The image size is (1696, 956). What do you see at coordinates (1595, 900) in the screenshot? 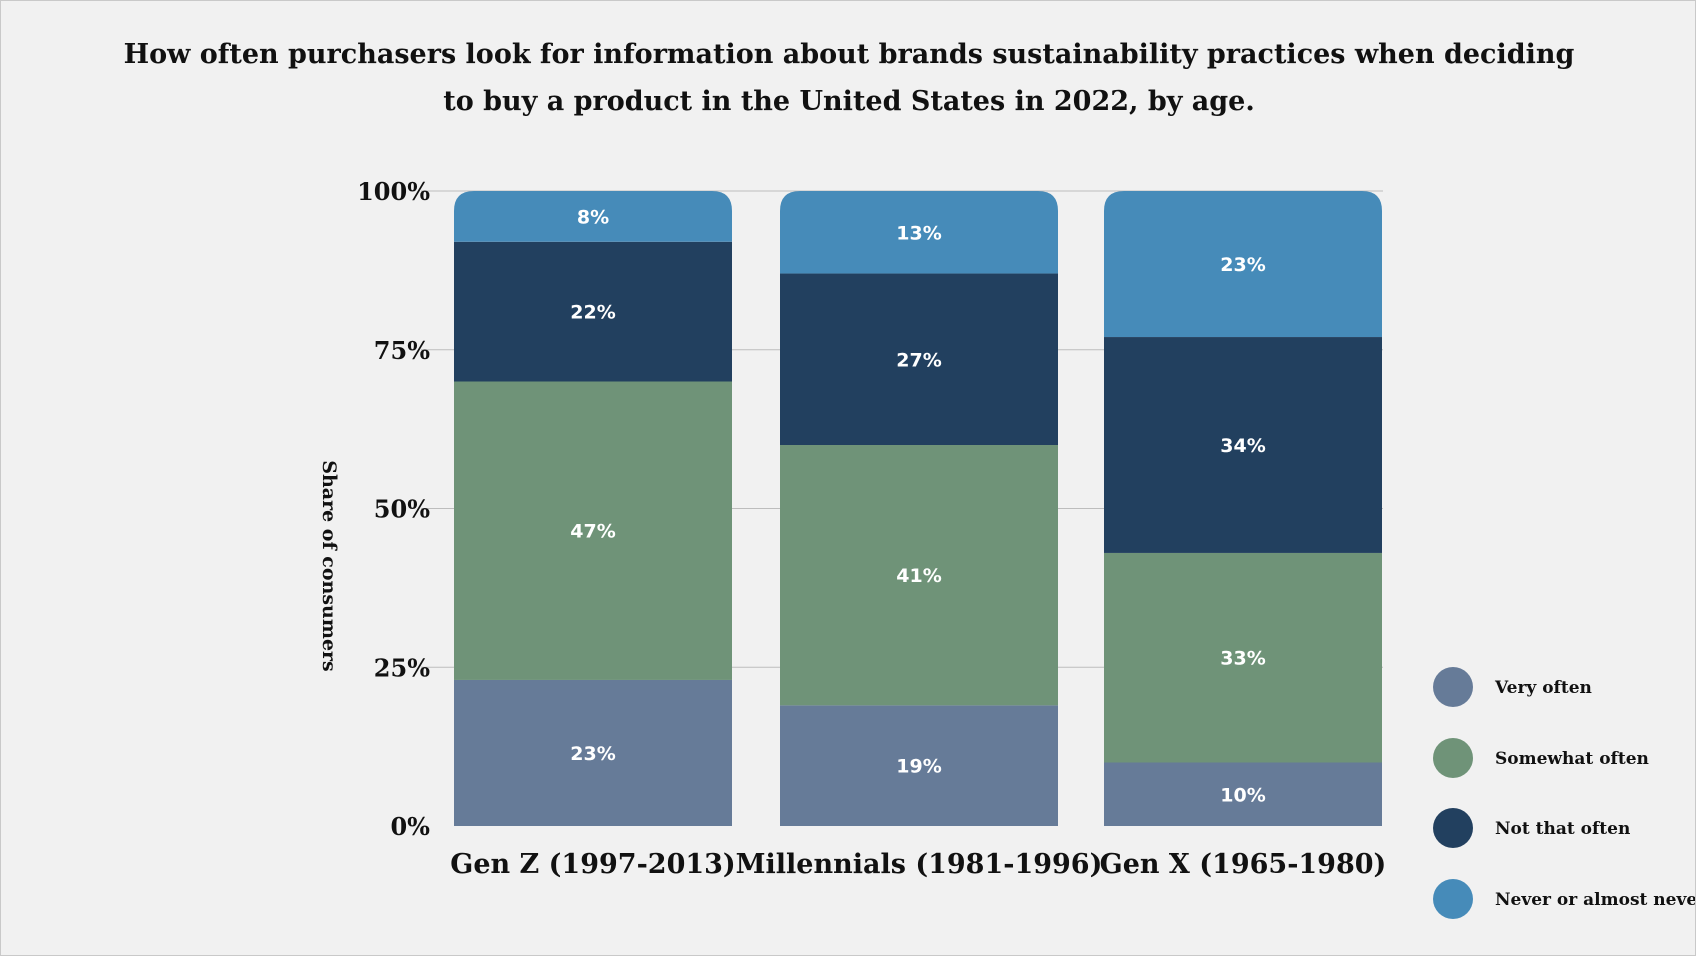
I see `legend-label-never-or-almost-never: Never or almost never` at bounding box center [1595, 900].